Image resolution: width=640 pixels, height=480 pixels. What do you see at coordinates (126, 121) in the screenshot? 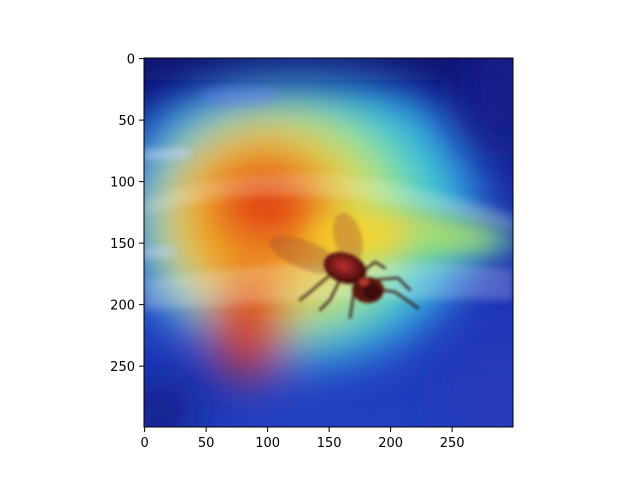
I see `y-tick-label: 50` at bounding box center [126, 121].